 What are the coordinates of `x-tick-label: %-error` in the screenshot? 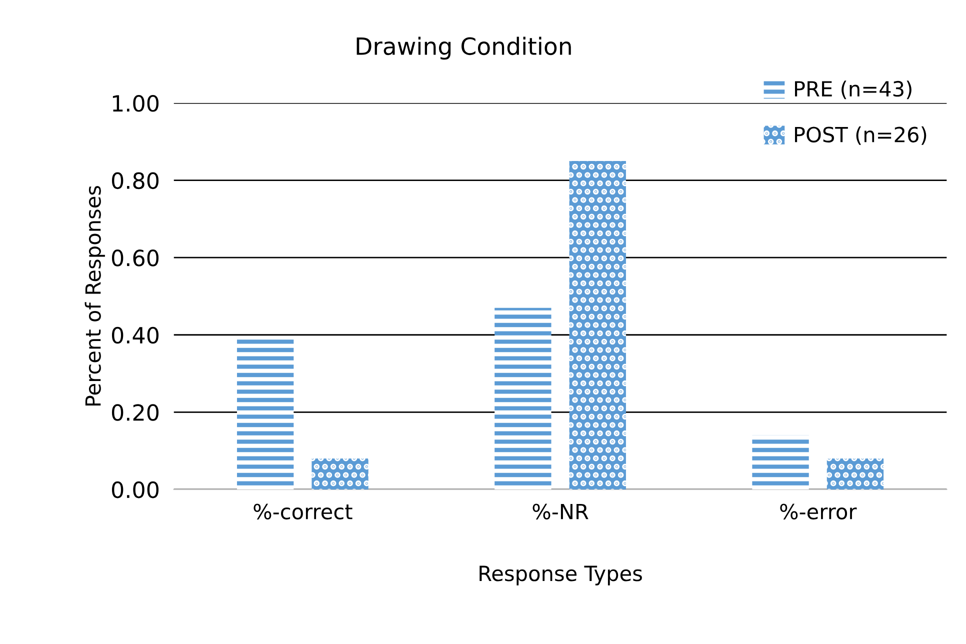 It's located at (818, 512).